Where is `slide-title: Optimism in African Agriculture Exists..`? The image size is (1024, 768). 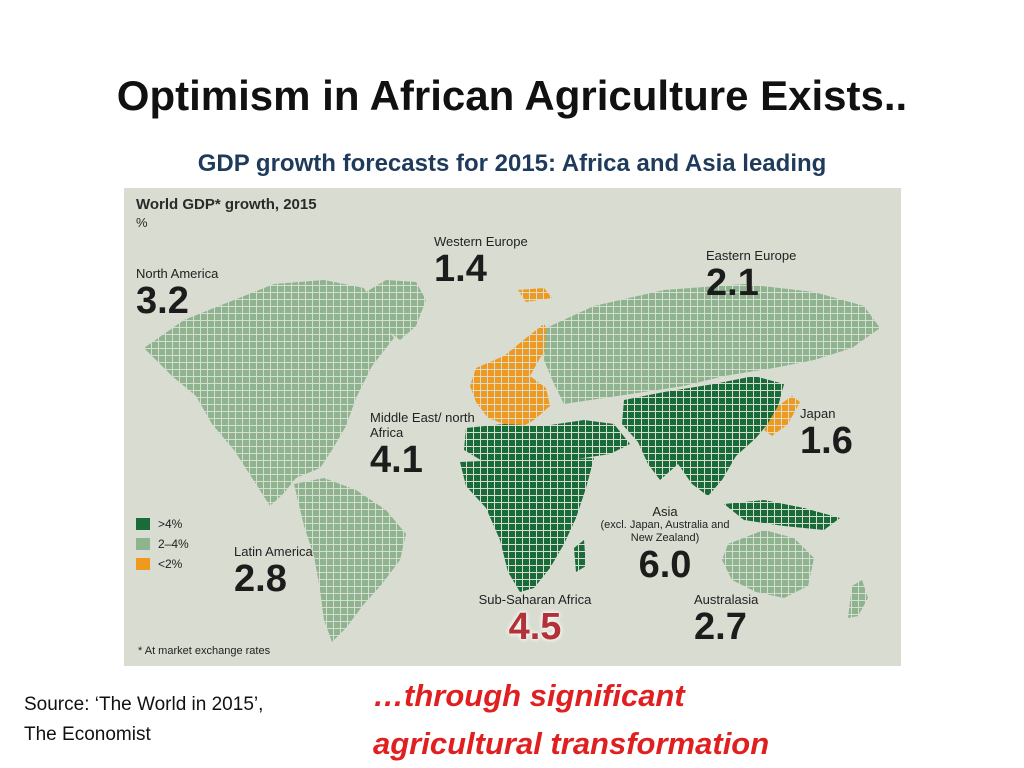 slide-title: Optimism in African Agriculture Exists.. is located at coordinates (512, 95).